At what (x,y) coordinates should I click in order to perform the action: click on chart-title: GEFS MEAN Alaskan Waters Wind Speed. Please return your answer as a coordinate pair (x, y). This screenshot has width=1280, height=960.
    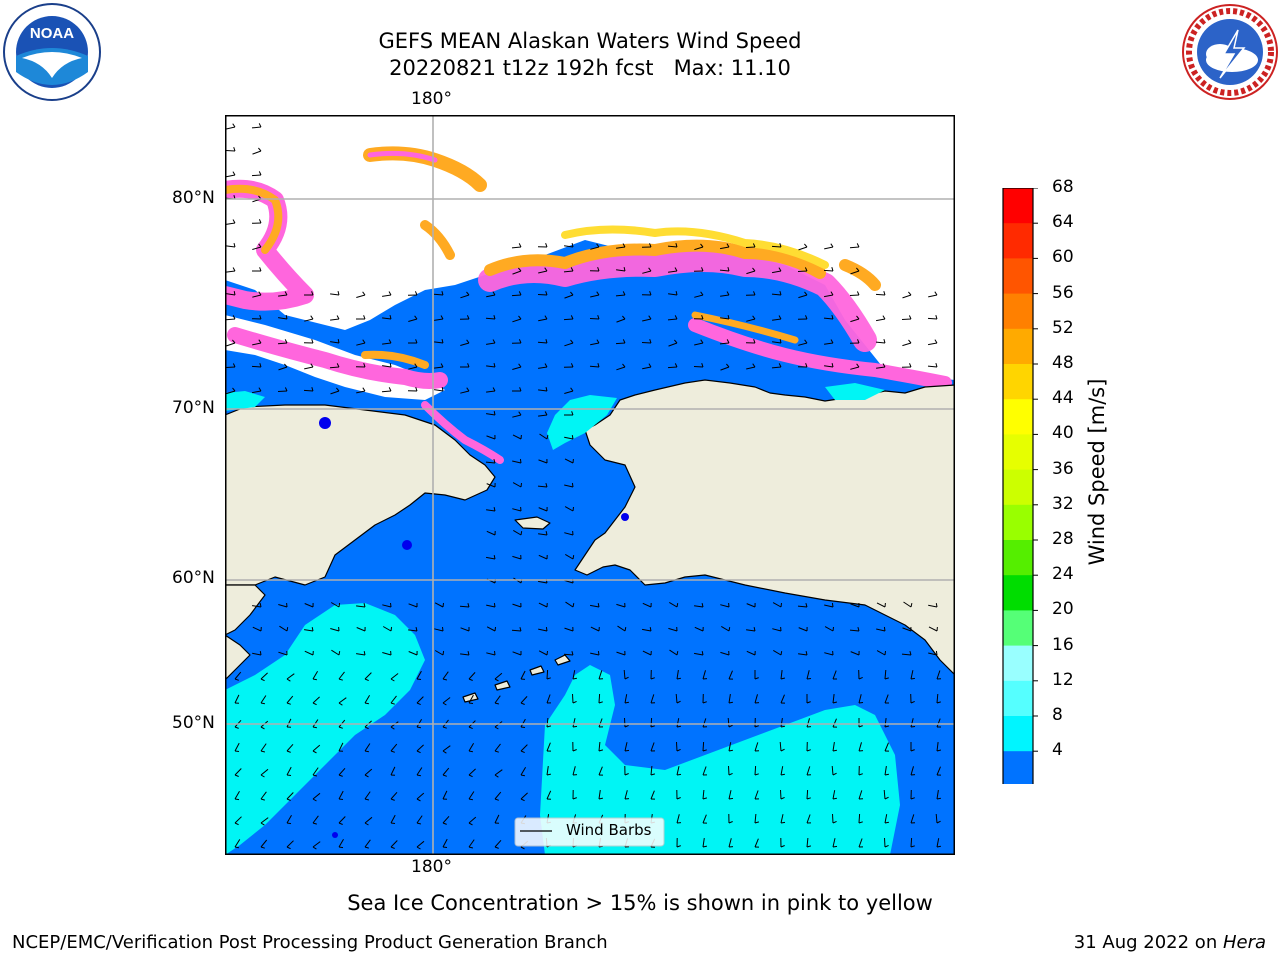
    Looking at the image, I should click on (590, 41).